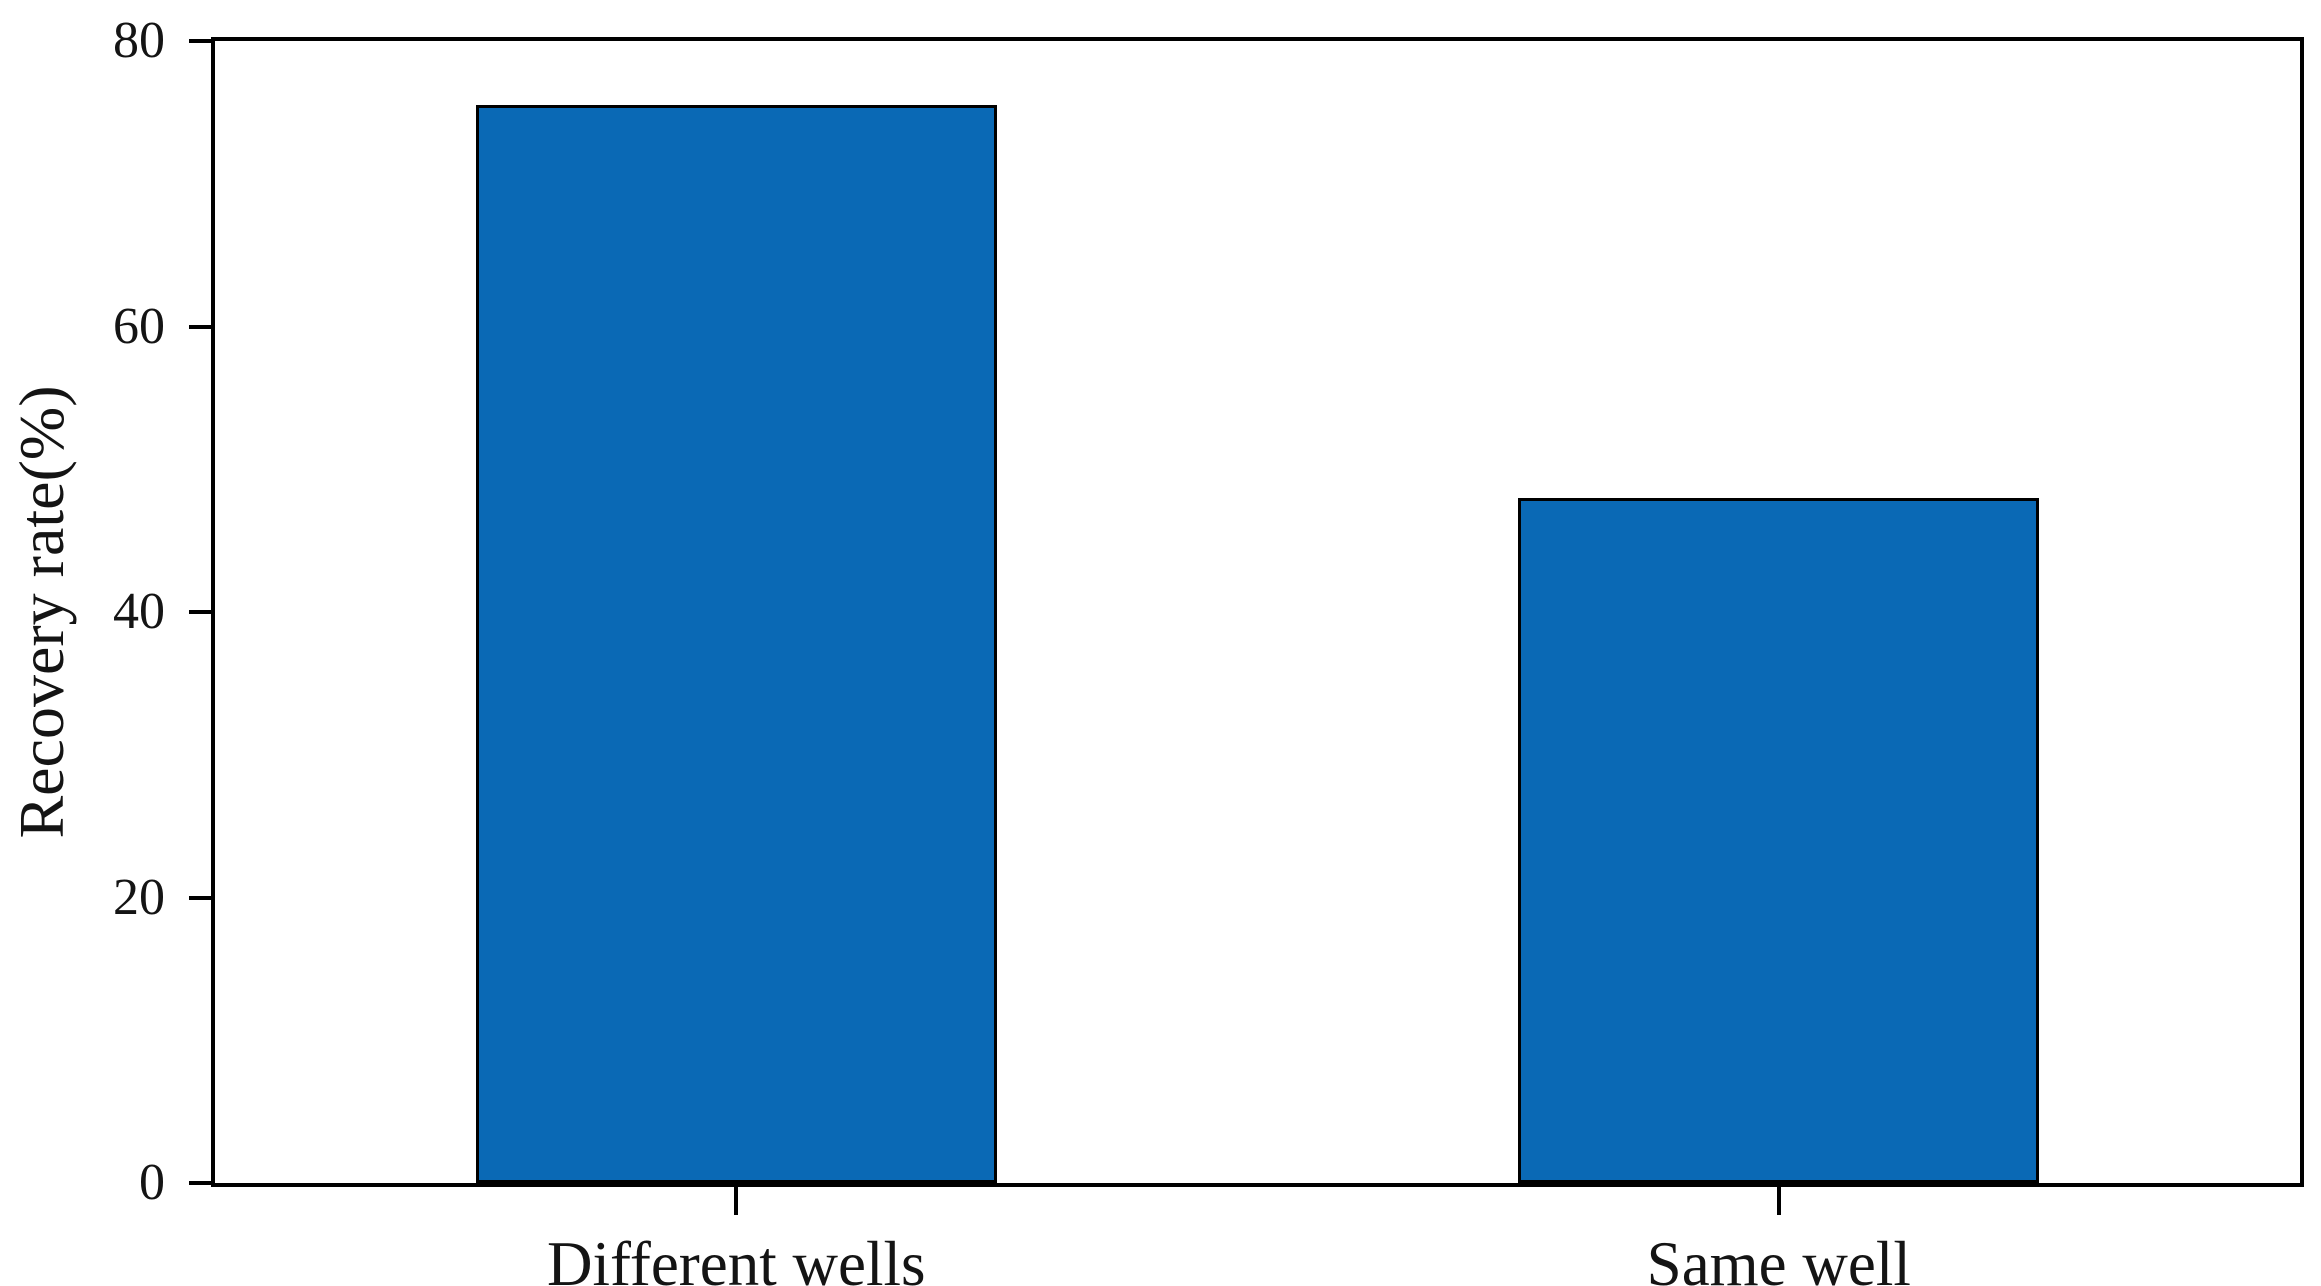 Image resolution: width=2321 pixels, height=1286 pixels. Describe the element at coordinates (139, 40) in the screenshot. I see `y-tick-label: 80` at that location.